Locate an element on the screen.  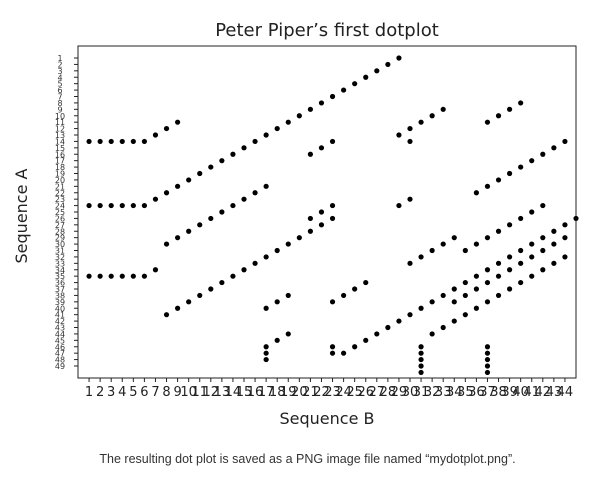
x-tick-label: 44 is located at coordinates (565, 392).